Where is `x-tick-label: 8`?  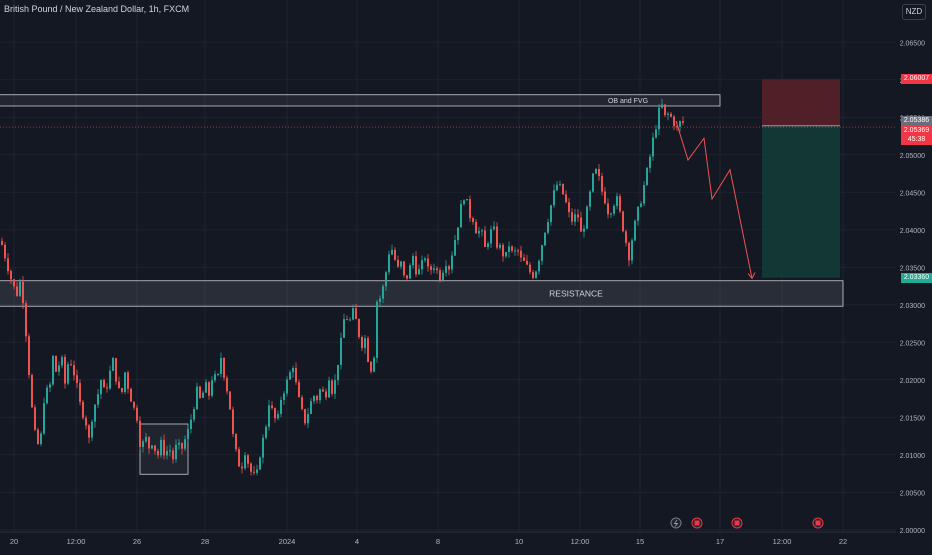 x-tick-label: 8 is located at coordinates (438, 541).